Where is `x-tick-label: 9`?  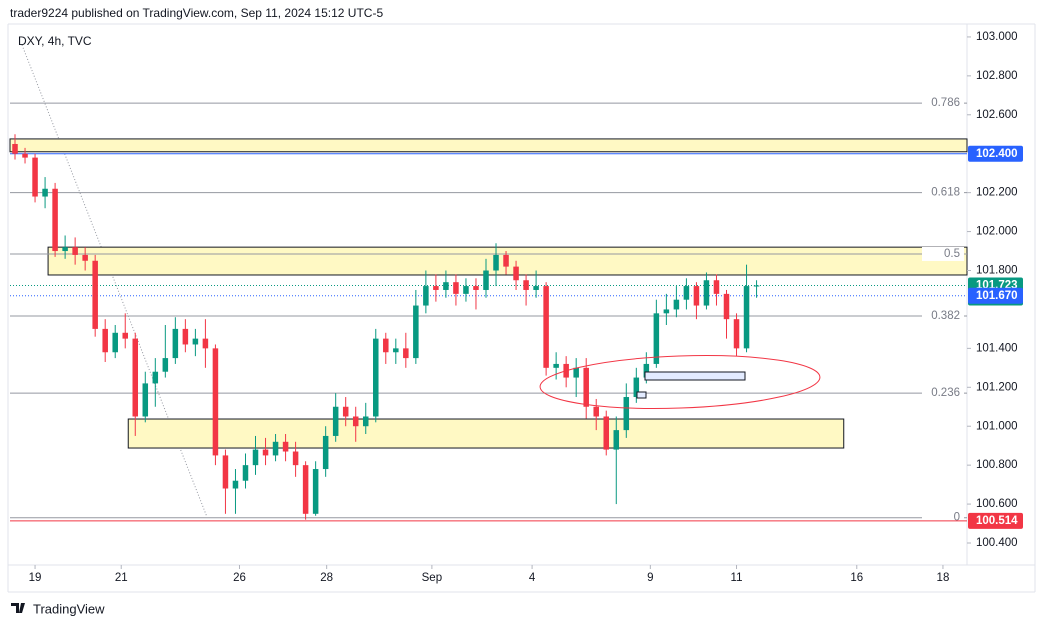 x-tick-label: 9 is located at coordinates (650, 578).